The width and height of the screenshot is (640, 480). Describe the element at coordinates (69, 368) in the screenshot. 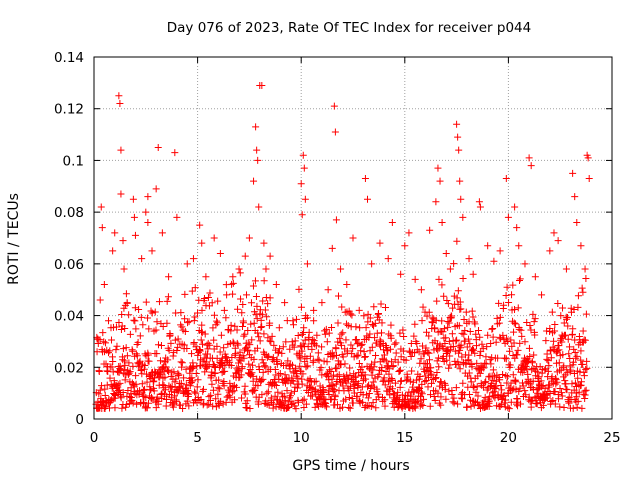

I see `y-tick-label: 0.02` at that location.